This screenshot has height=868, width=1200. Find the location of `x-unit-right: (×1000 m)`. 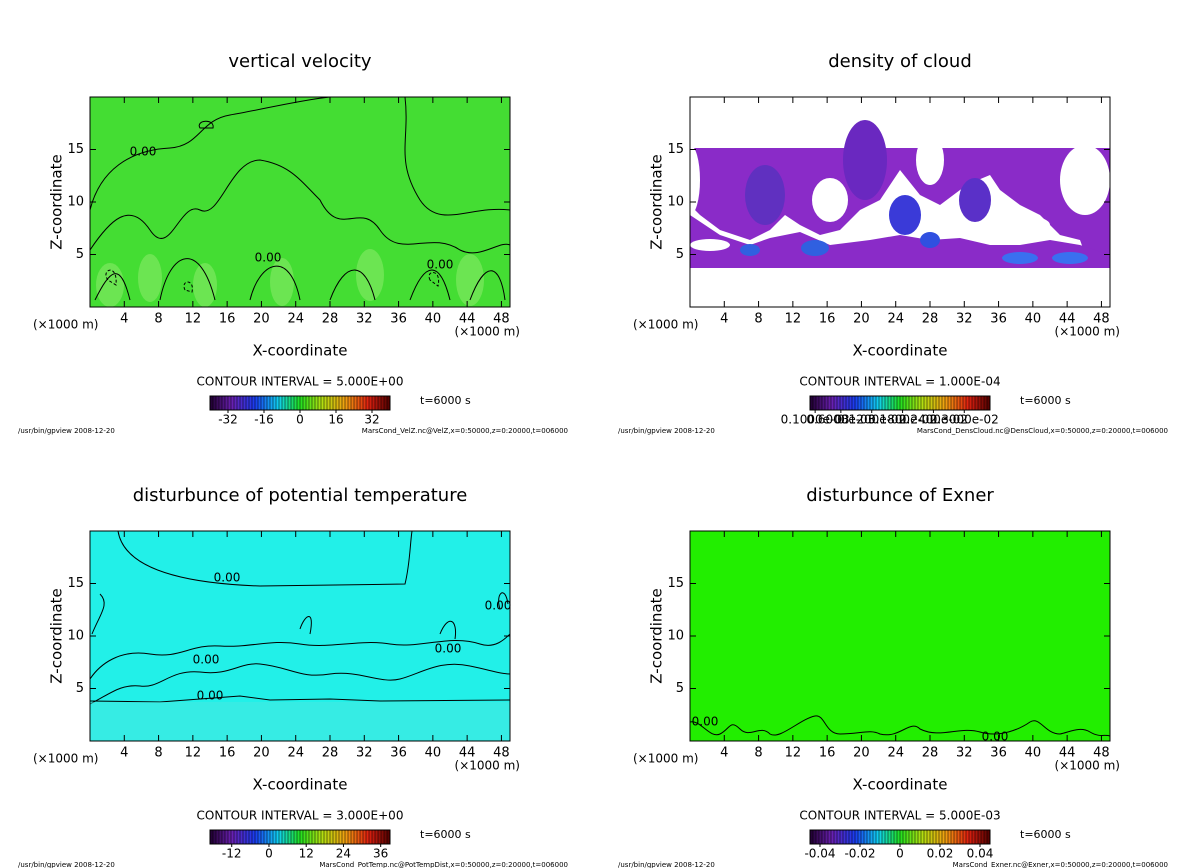

x-unit-right: (×1000 m) is located at coordinates (1087, 766).